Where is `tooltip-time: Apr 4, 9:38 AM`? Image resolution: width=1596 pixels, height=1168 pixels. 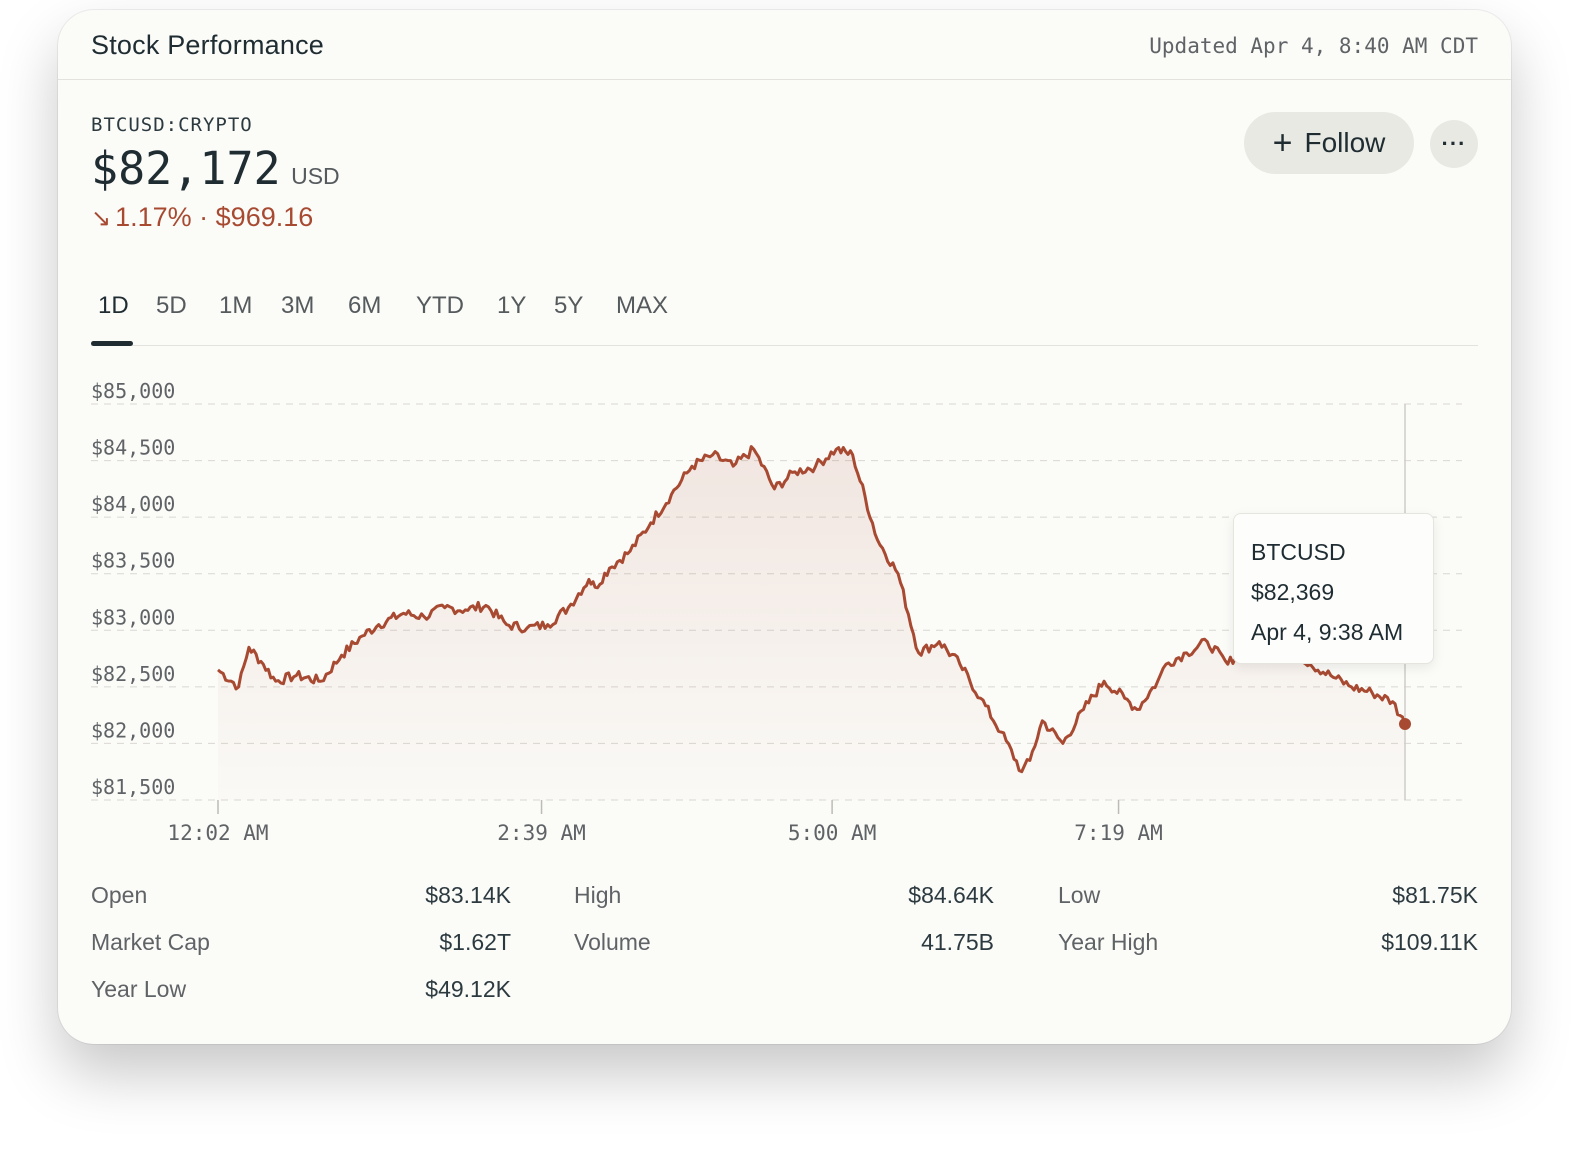 tooltip-time: Apr 4, 9:38 AM is located at coordinates (1327, 632).